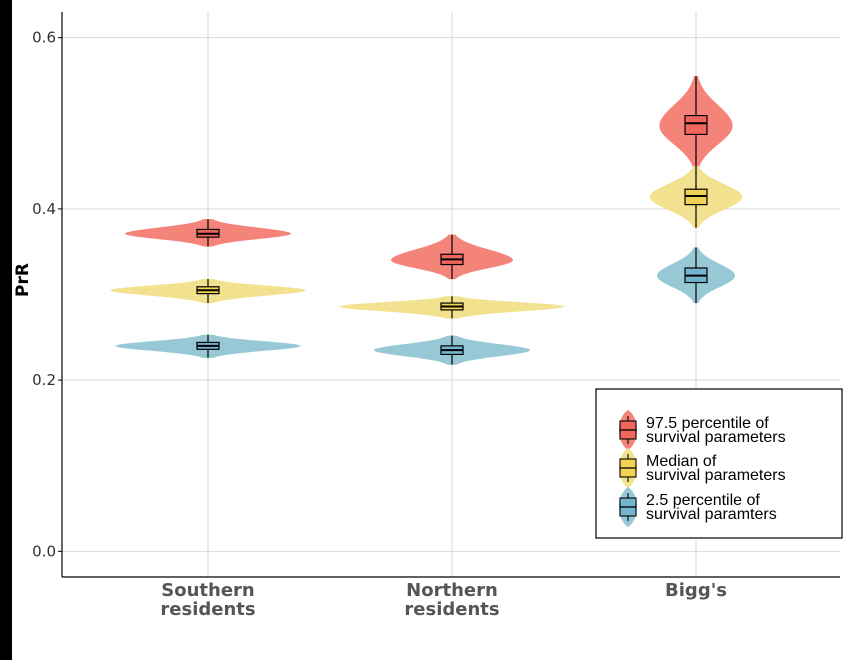  What do you see at coordinates (207, 590) in the screenshot?
I see `x-category-label: Southern` at bounding box center [207, 590].